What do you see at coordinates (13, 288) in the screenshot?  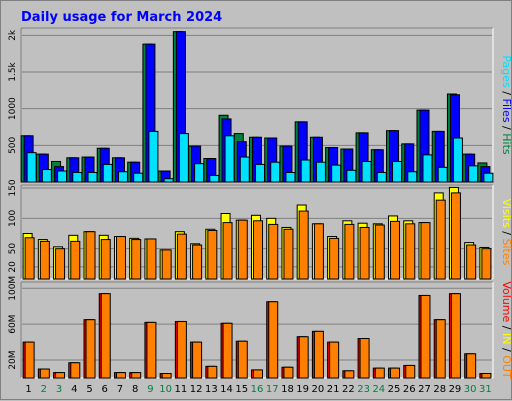 I see `ytick-kbytes-100M: 100M` at bounding box center [13, 288].